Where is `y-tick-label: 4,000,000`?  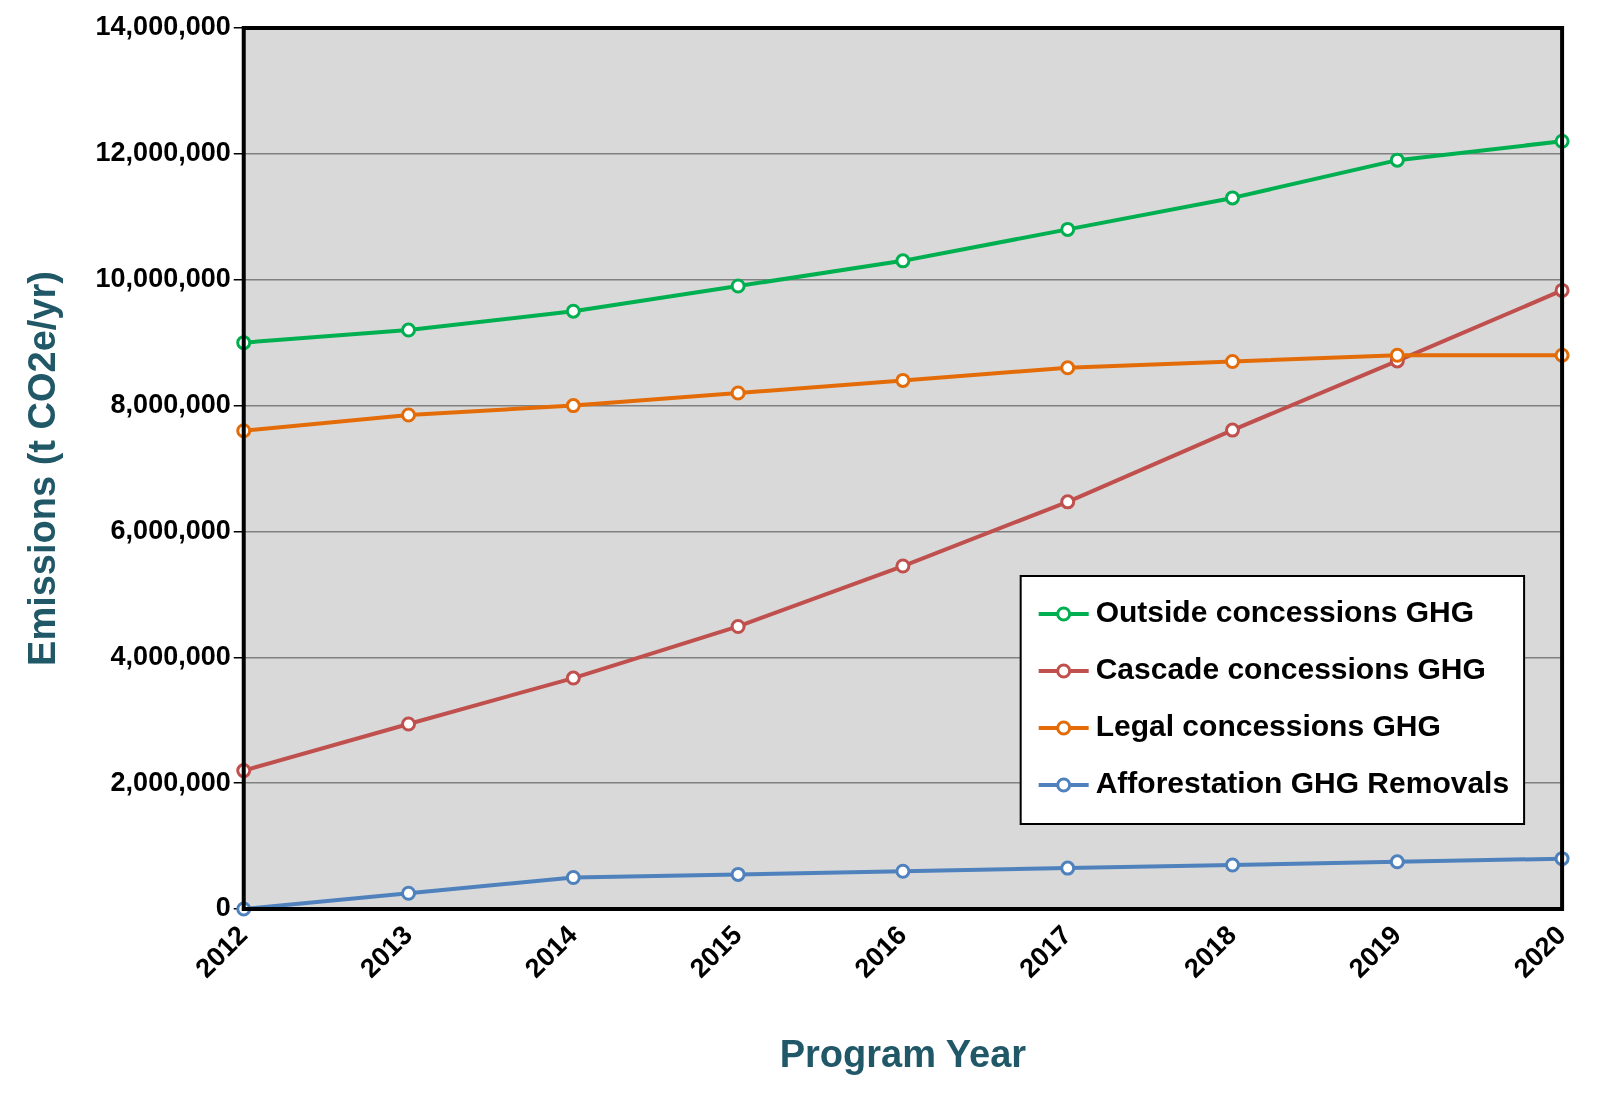
y-tick-label: 4,000,000 is located at coordinates (170, 655).